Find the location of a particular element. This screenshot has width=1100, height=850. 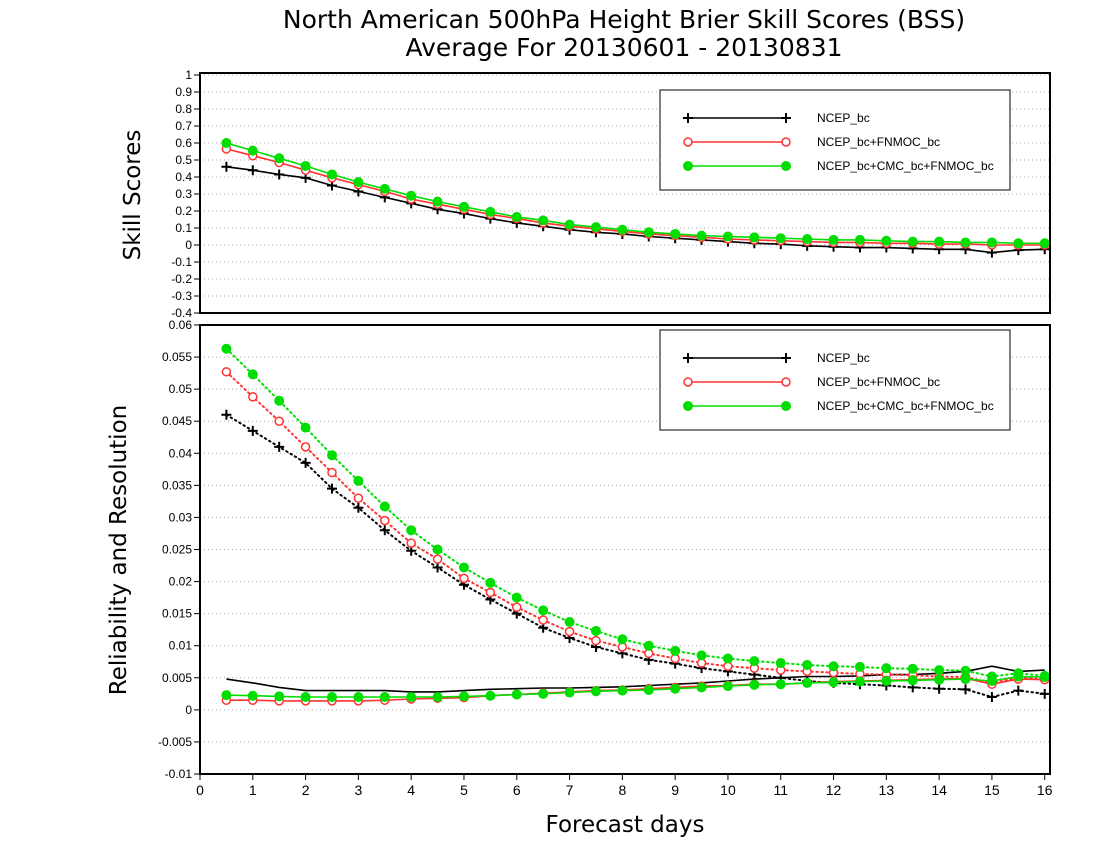

skill-scores-y-tick-label: 0.6 is located at coordinates (183, 143).